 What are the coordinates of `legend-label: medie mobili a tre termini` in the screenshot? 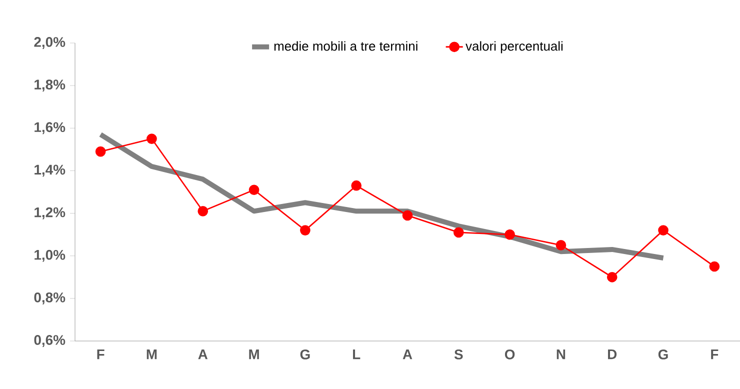 It's located at (346, 46).